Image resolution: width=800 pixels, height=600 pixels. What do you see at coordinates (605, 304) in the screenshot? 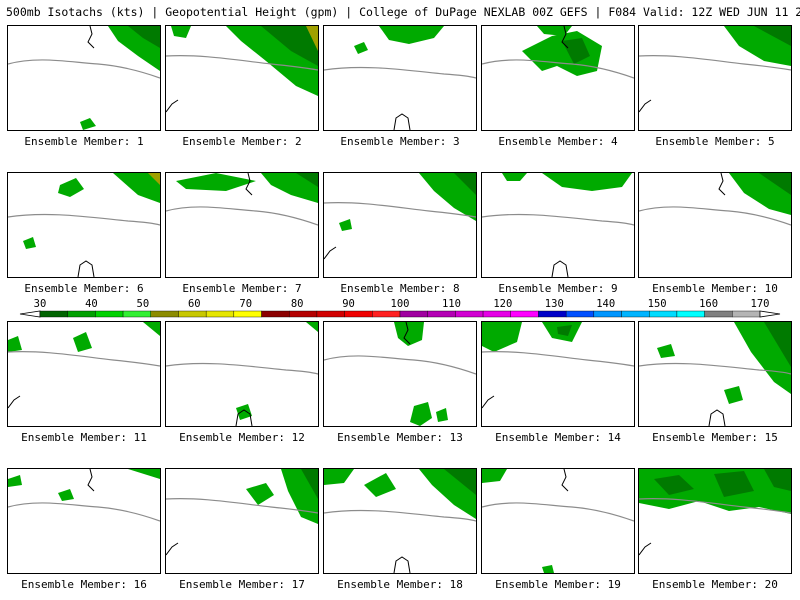
I see `colorbar-tick-label: 140` at bounding box center [605, 304].